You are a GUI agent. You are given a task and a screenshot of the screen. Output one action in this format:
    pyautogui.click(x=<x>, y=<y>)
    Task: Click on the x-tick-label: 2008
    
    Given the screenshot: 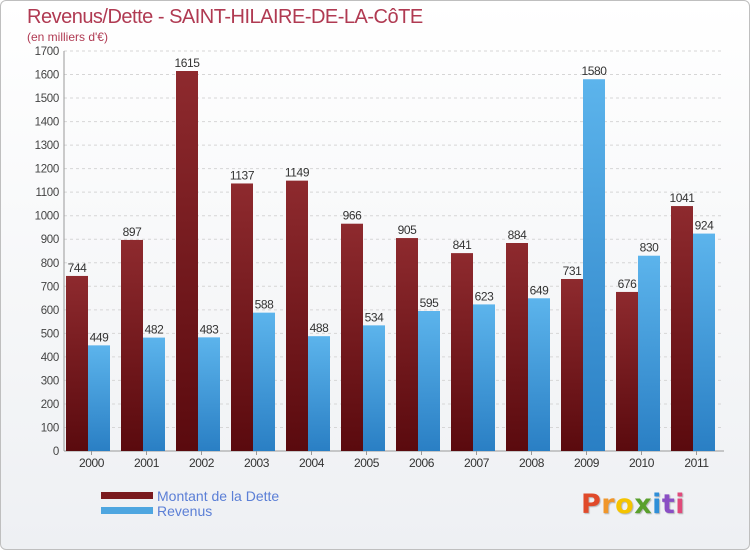 What is the action you would take?
    pyautogui.click(x=532, y=463)
    